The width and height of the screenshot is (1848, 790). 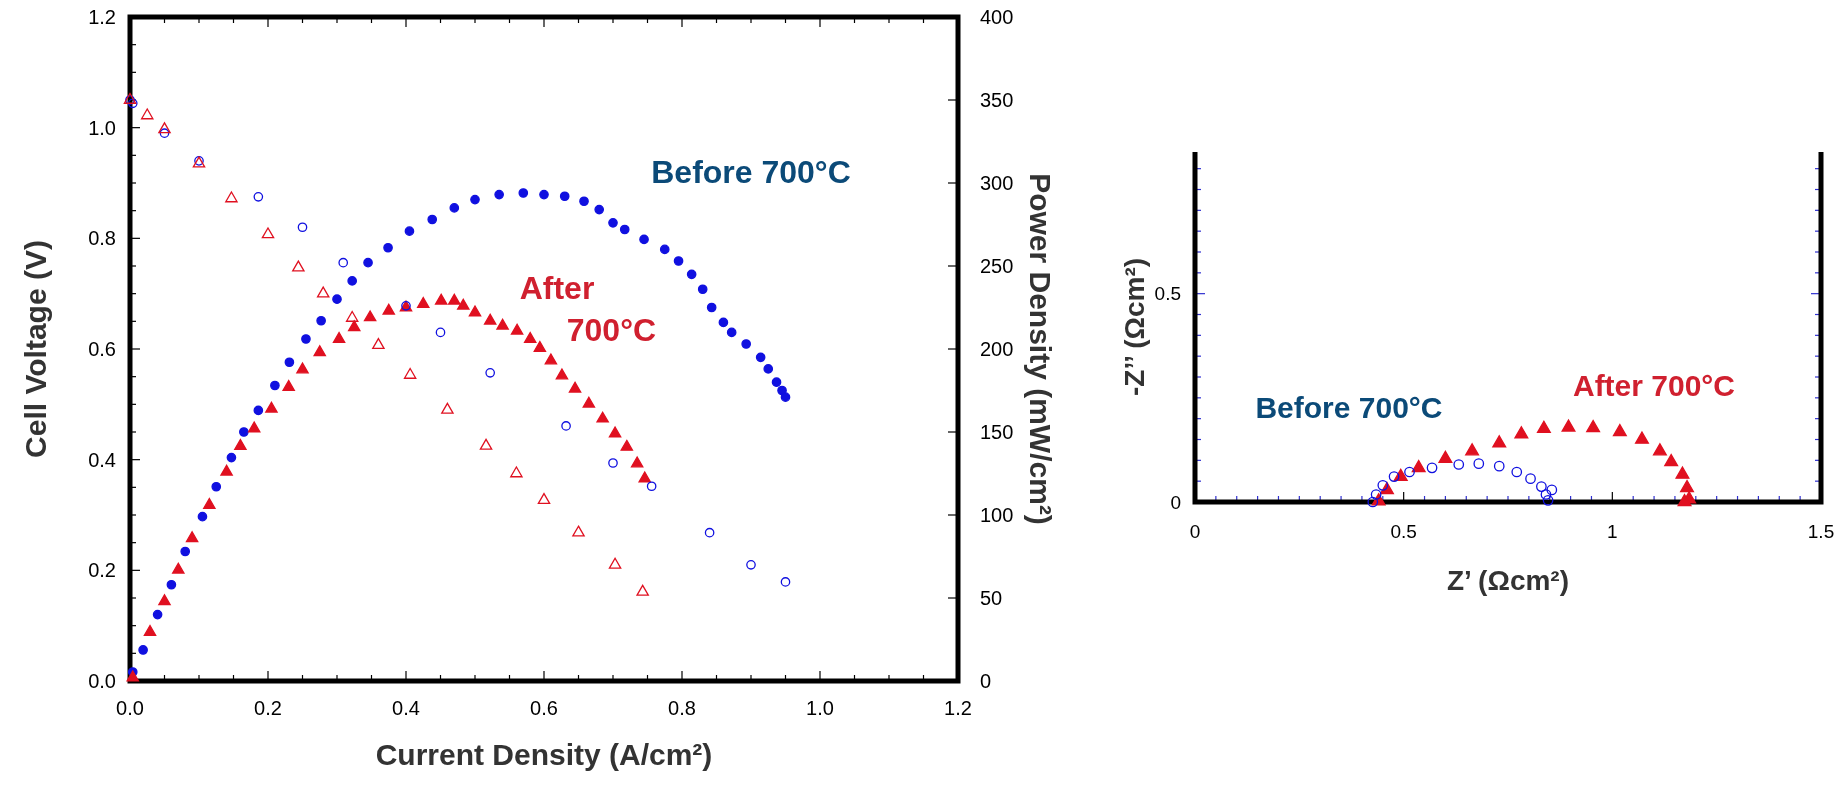 What do you see at coordinates (991, 598) in the screenshot?
I see `y2-tick-label: 50` at bounding box center [991, 598].